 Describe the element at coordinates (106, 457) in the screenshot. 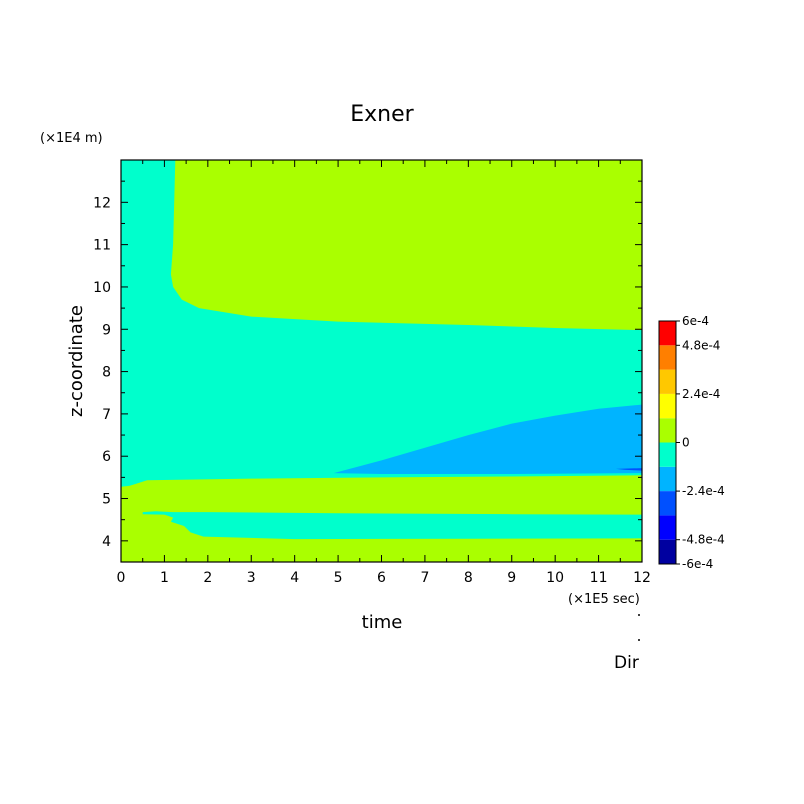

I see `y-tick-label: 6` at that location.